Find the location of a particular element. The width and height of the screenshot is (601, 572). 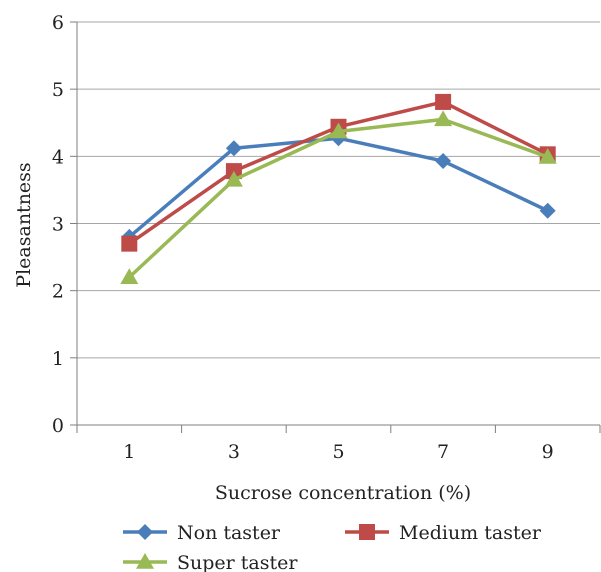

legend-label: Super taster is located at coordinates (237, 562).